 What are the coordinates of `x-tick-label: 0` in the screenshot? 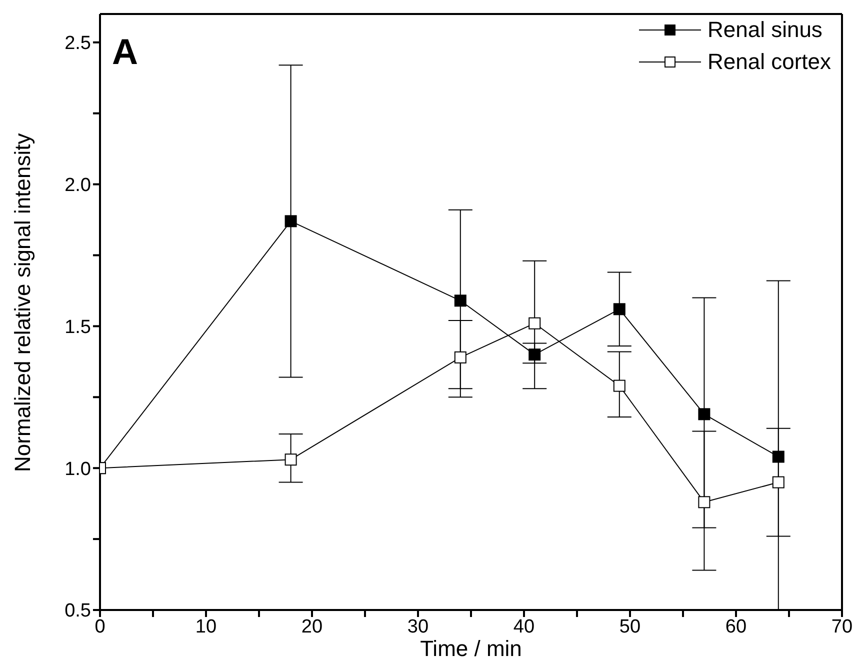 It's located at (100, 627).